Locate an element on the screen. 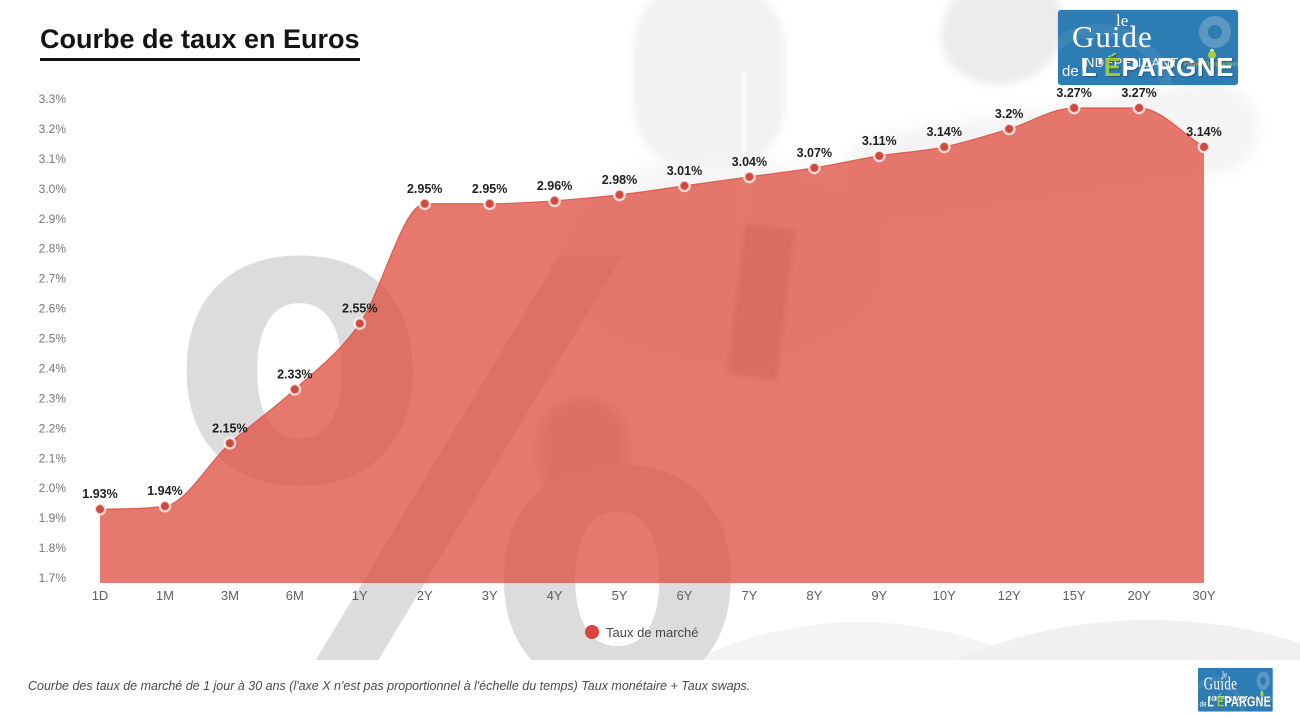 This screenshot has width=1300, height=716. data-point-label: 1.93% is located at coordinates (99, 494).